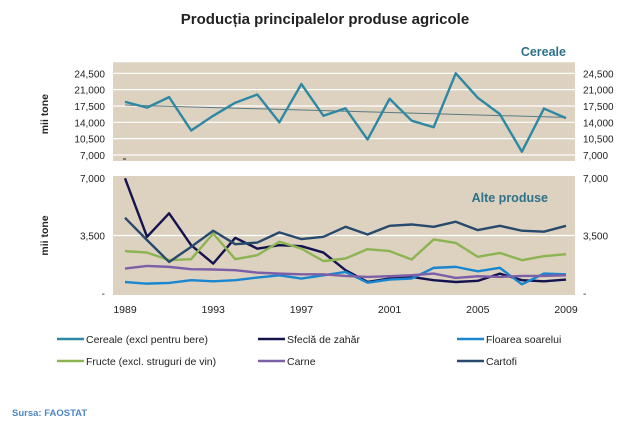 This screenshot has width=642, height=437. I want to click on chart-title: Producția principalelor produse agricole, so click(325, 19).